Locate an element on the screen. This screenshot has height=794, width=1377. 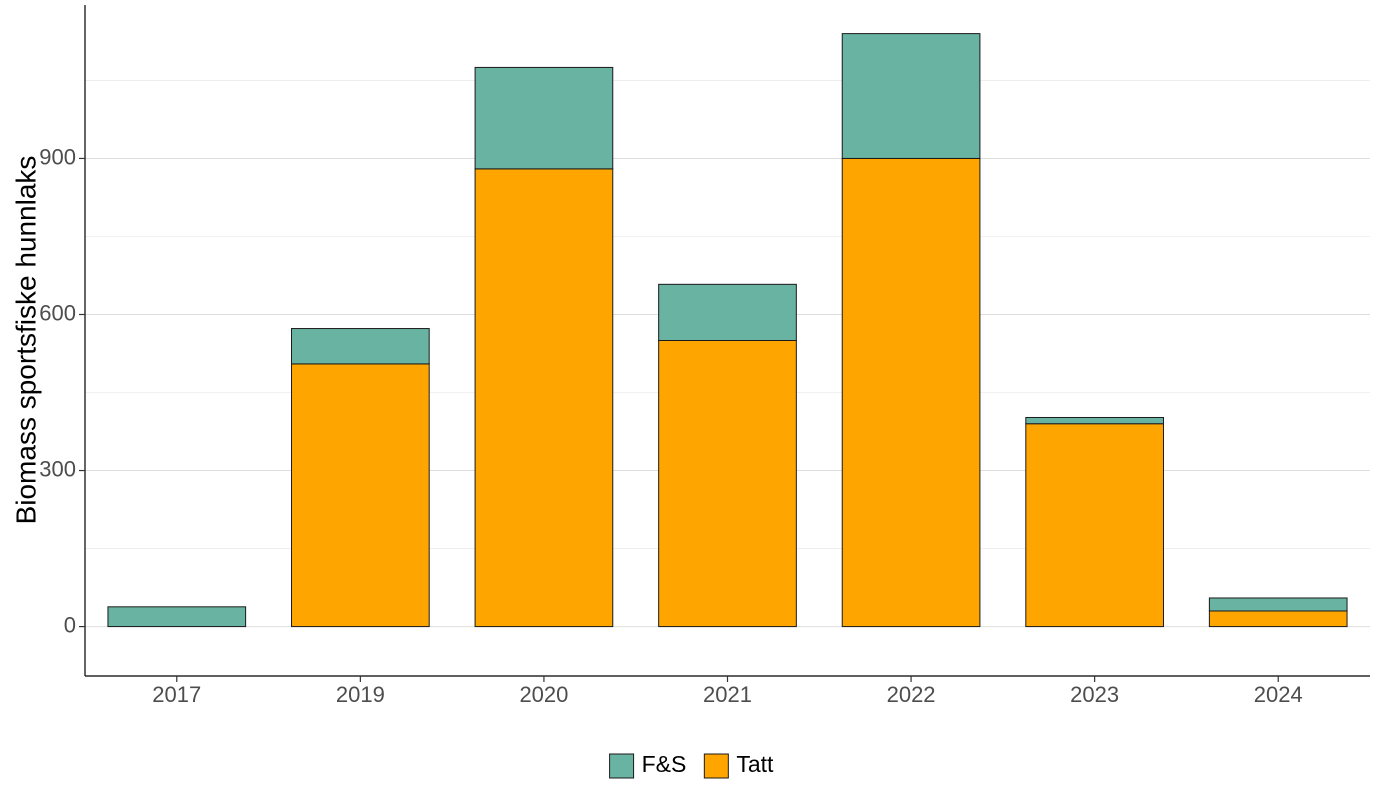
x-tick-label: 2024 is located at coordinates (1278, 694).